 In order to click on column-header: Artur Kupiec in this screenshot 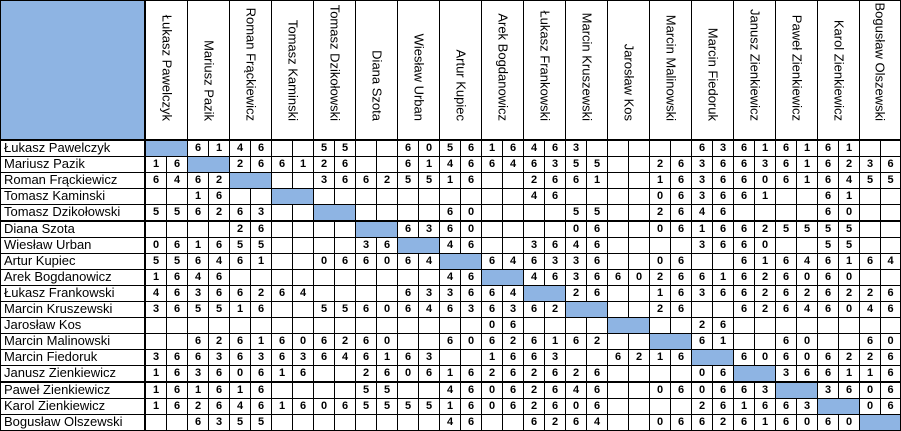, I will do `click(460, 70)`.